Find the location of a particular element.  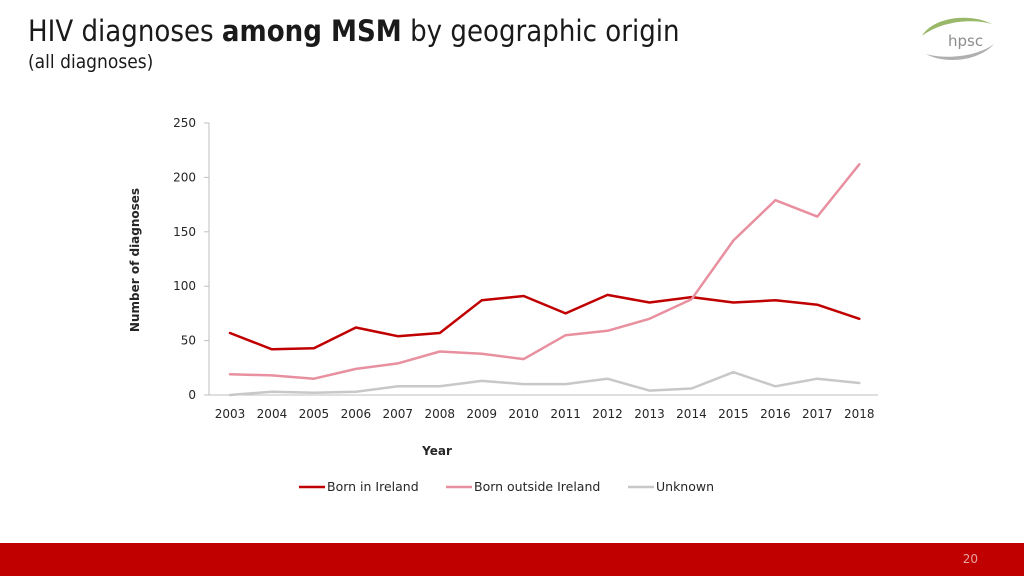

x-tick-label: 2011 is located at coordinates (565, 414).